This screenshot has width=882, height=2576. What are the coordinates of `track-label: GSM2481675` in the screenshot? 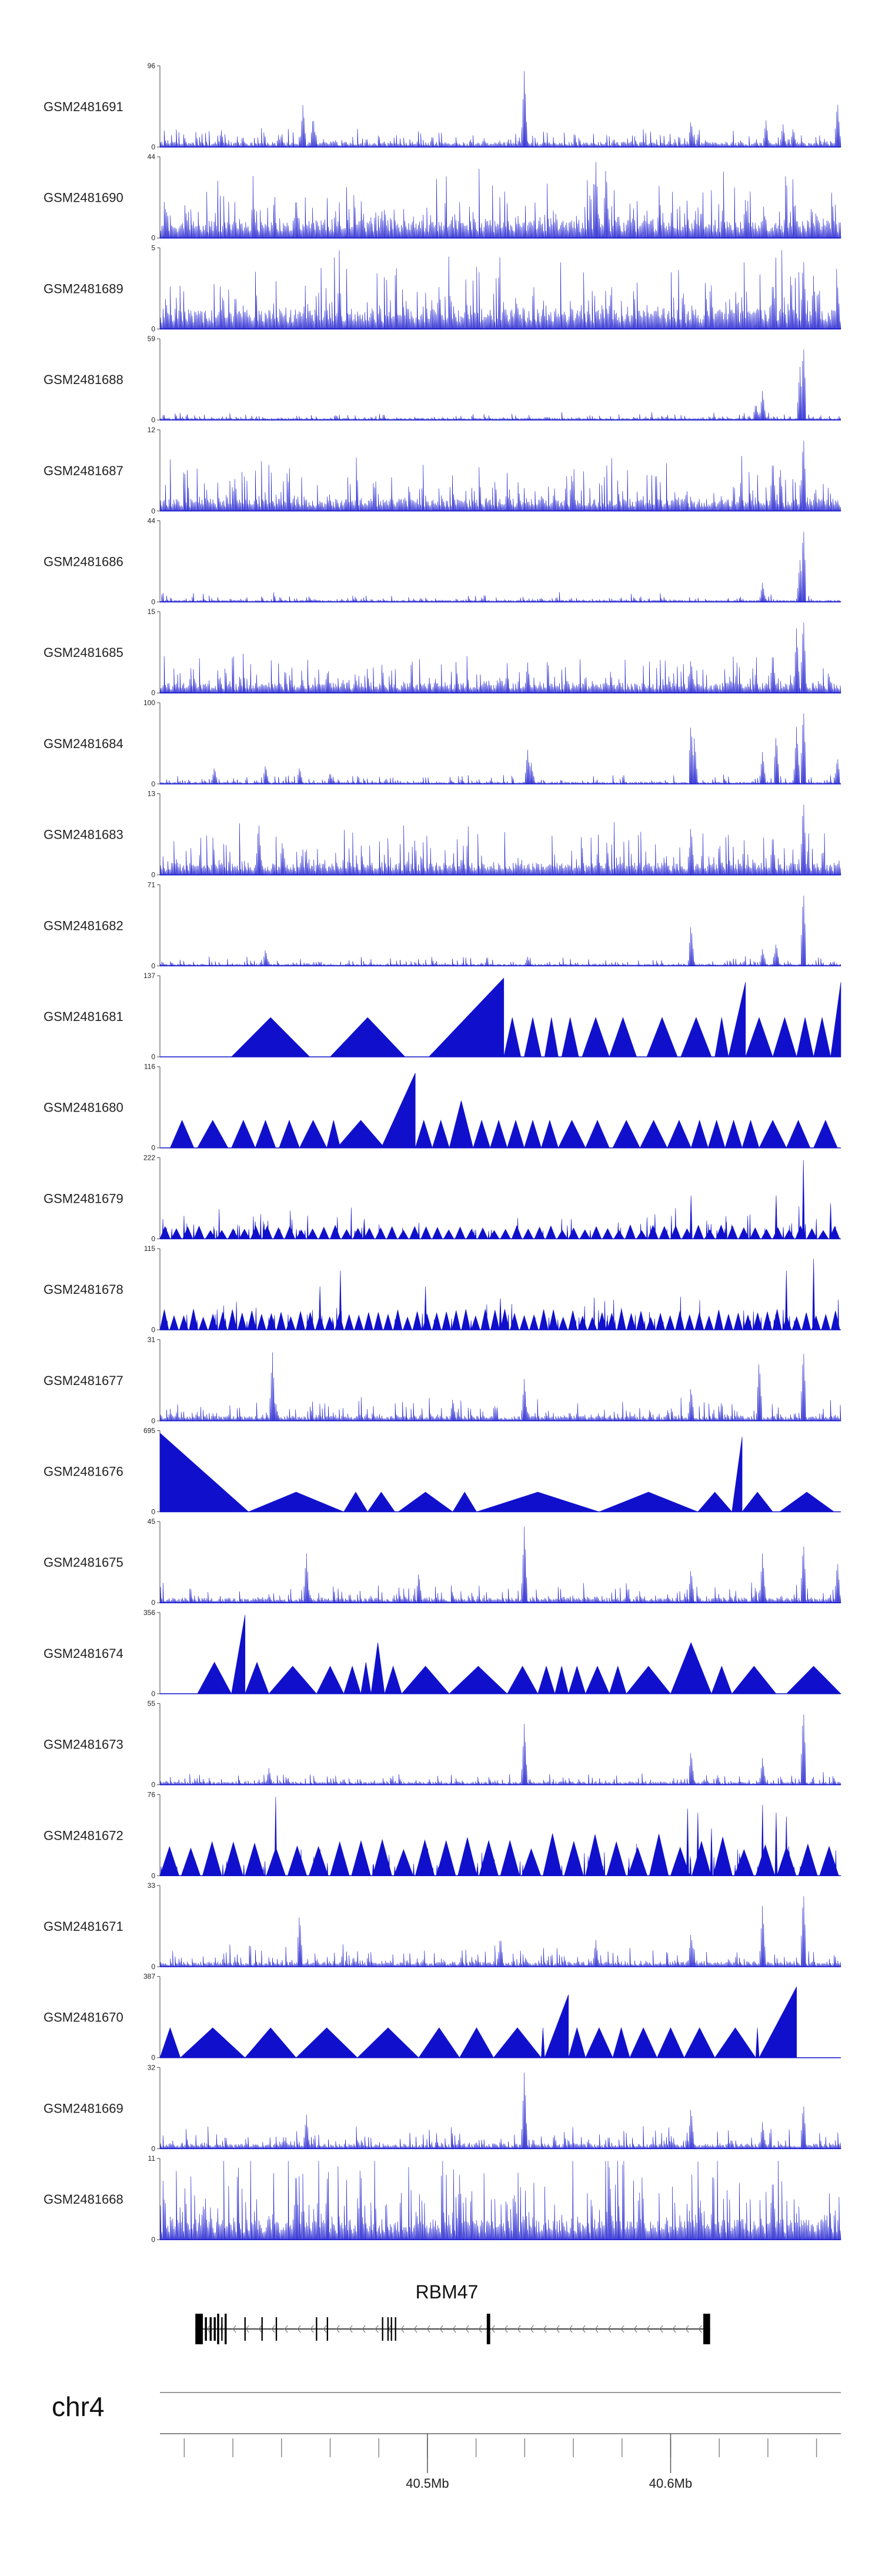 It's located at (83, 1562).